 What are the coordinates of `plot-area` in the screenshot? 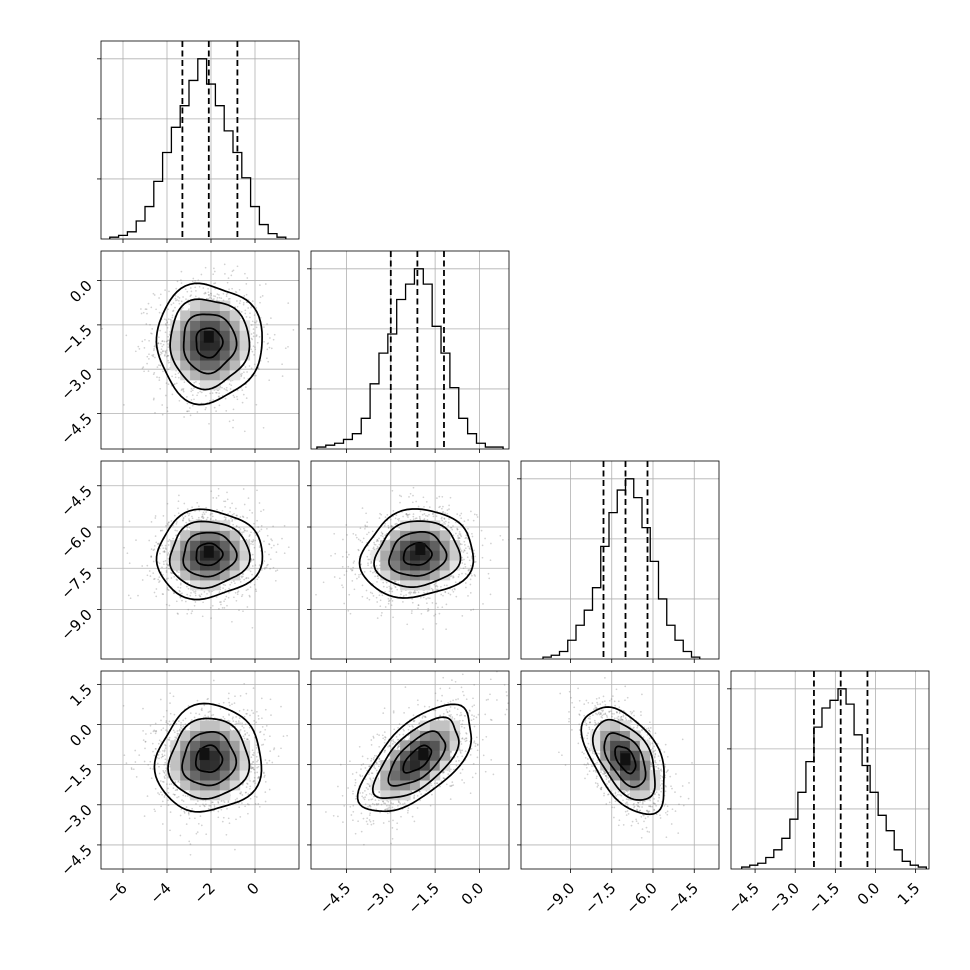 It's located at (200, 140).